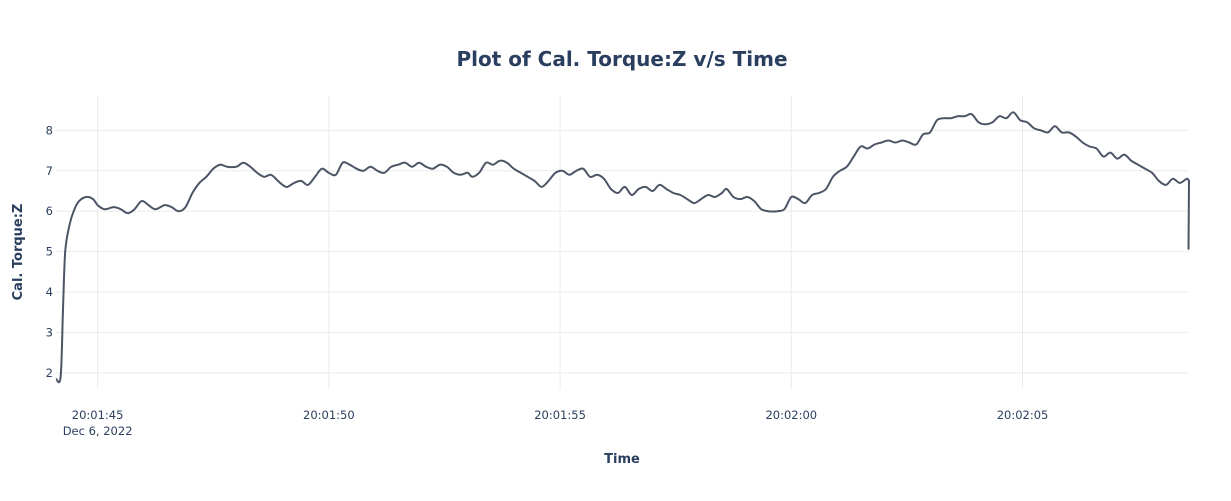 The height and width of the screenshot is (501, 1231). I want to click on x-tick-date-label: Dec 6, 2022, so click(98, 431).